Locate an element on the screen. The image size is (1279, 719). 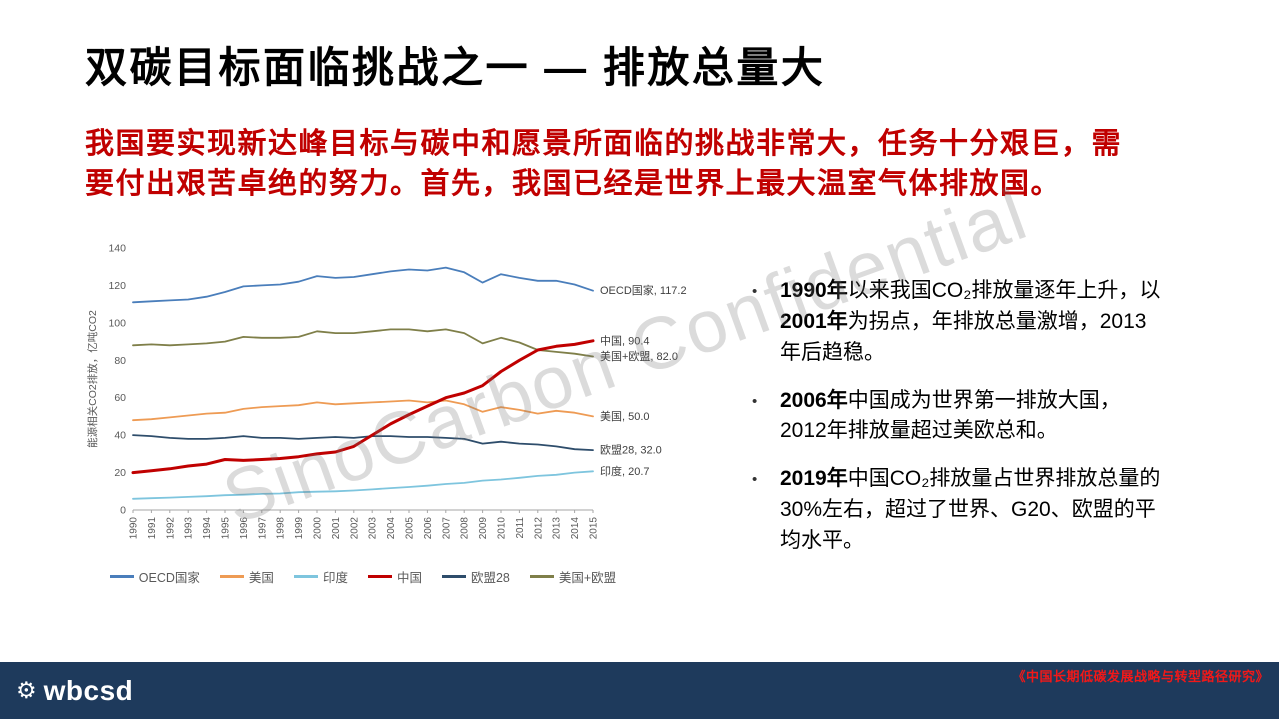
svg-text: 80 is located at coordinates (120, 361).